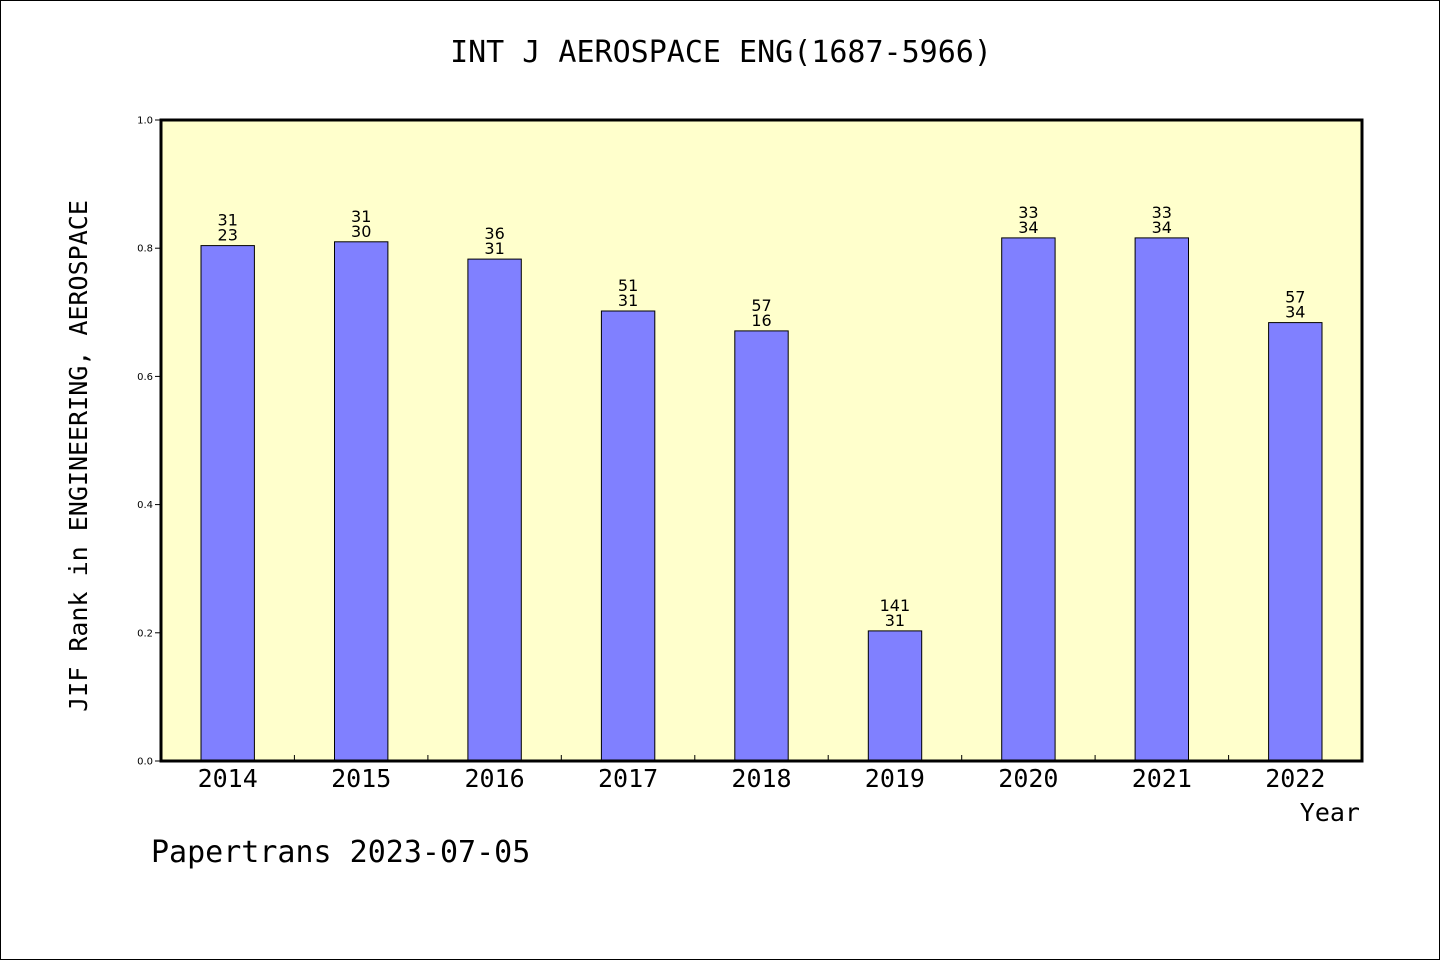 This screenshot has height=961, width=1440. Describe the element at coordinates (1295, 542) in the screenshot. I see `bar-2022` at that location.